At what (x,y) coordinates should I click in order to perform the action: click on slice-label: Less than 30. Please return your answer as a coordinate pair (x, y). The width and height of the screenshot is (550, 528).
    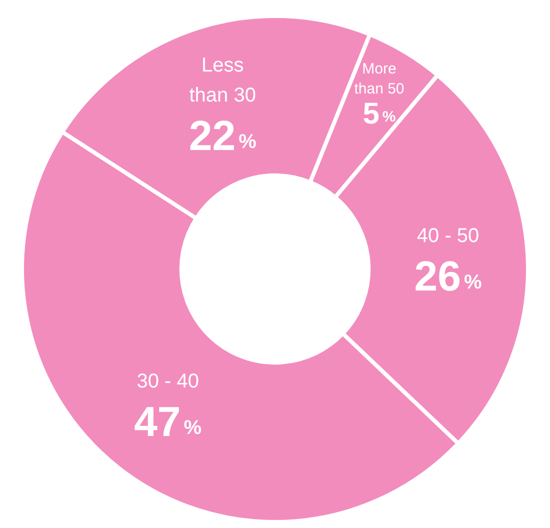
    Looking at the image, I should click on (222, 80).